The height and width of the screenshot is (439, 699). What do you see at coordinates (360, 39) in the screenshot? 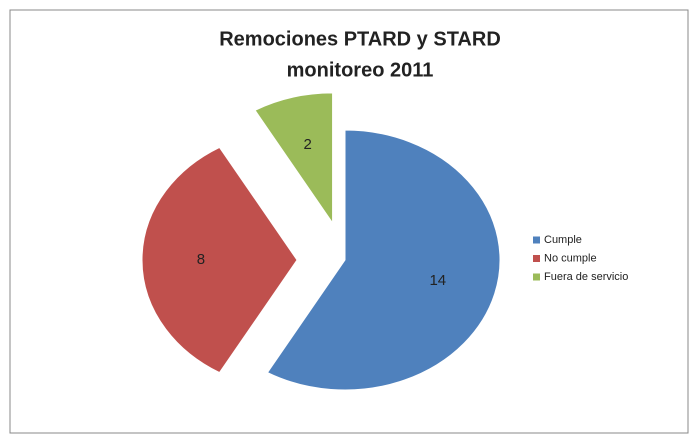
I see `chart-title: Remociones PTARD y STARD` at bounding box center [360, 39].